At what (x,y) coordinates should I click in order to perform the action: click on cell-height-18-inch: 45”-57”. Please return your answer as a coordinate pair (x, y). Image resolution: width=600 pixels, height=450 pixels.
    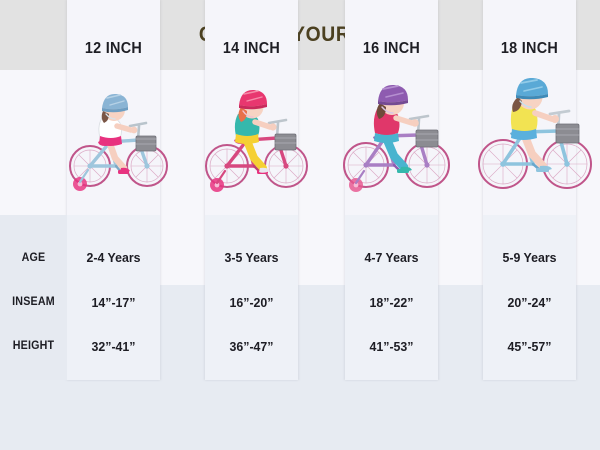
    Looking at the image, I should click on (529, 346).